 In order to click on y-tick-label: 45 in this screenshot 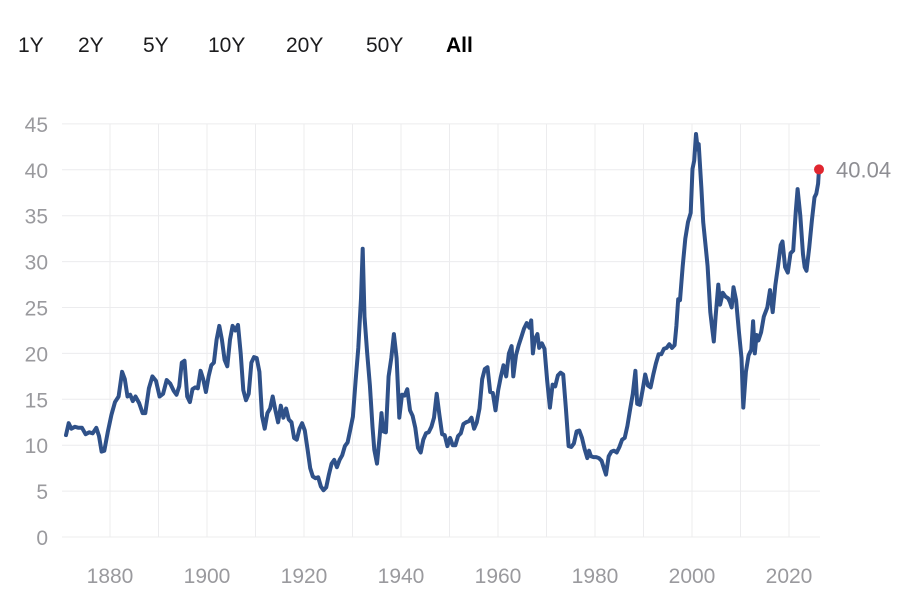, I will do `click(36, 125)`.